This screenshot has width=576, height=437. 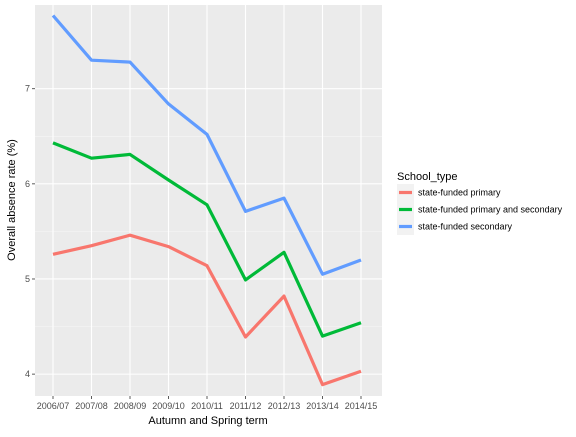 I want to click on legend-title: School_type, so click(x=427, y=177).